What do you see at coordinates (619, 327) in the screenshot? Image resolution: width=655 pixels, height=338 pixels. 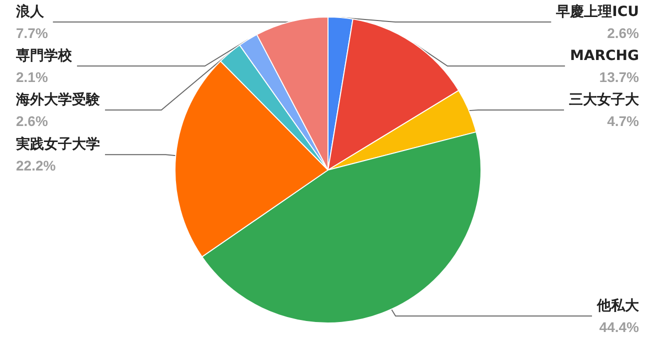 I see `data-label: 44.4%` at bounding box center [619, 327].